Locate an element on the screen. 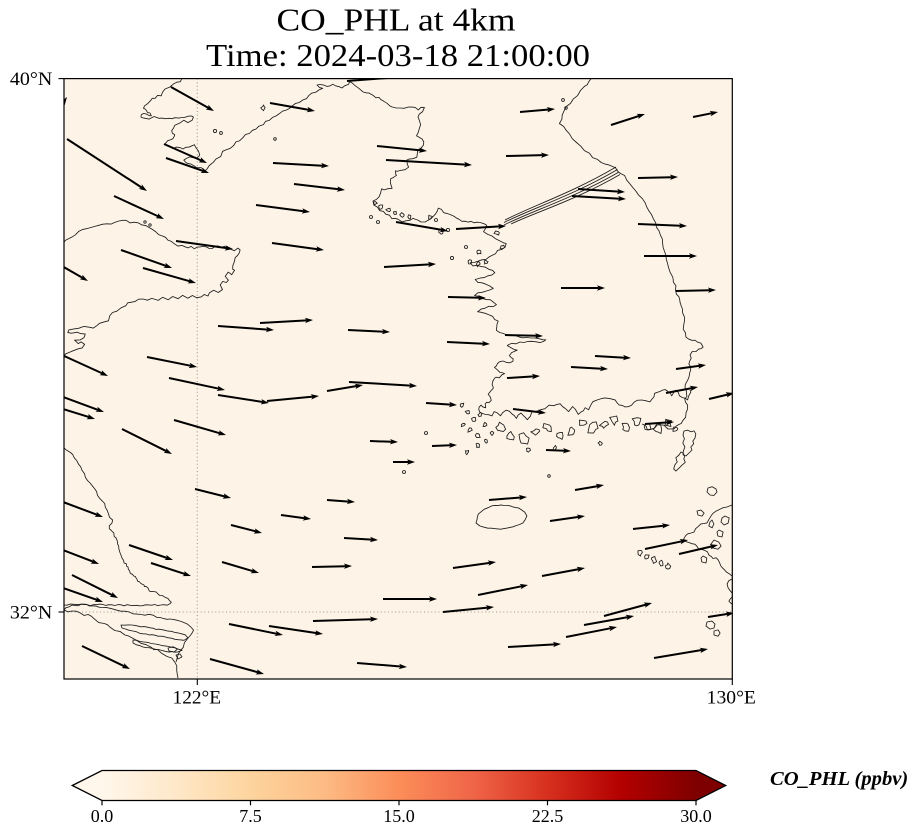  svg-text: 122°E is located at coordinates (197, 697).